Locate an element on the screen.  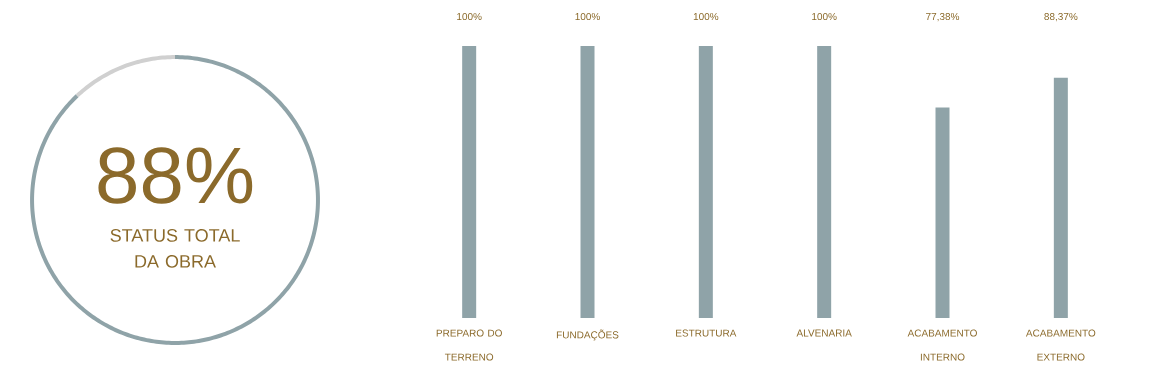
data-label: 77,38% is located at coordinates (943, 17).